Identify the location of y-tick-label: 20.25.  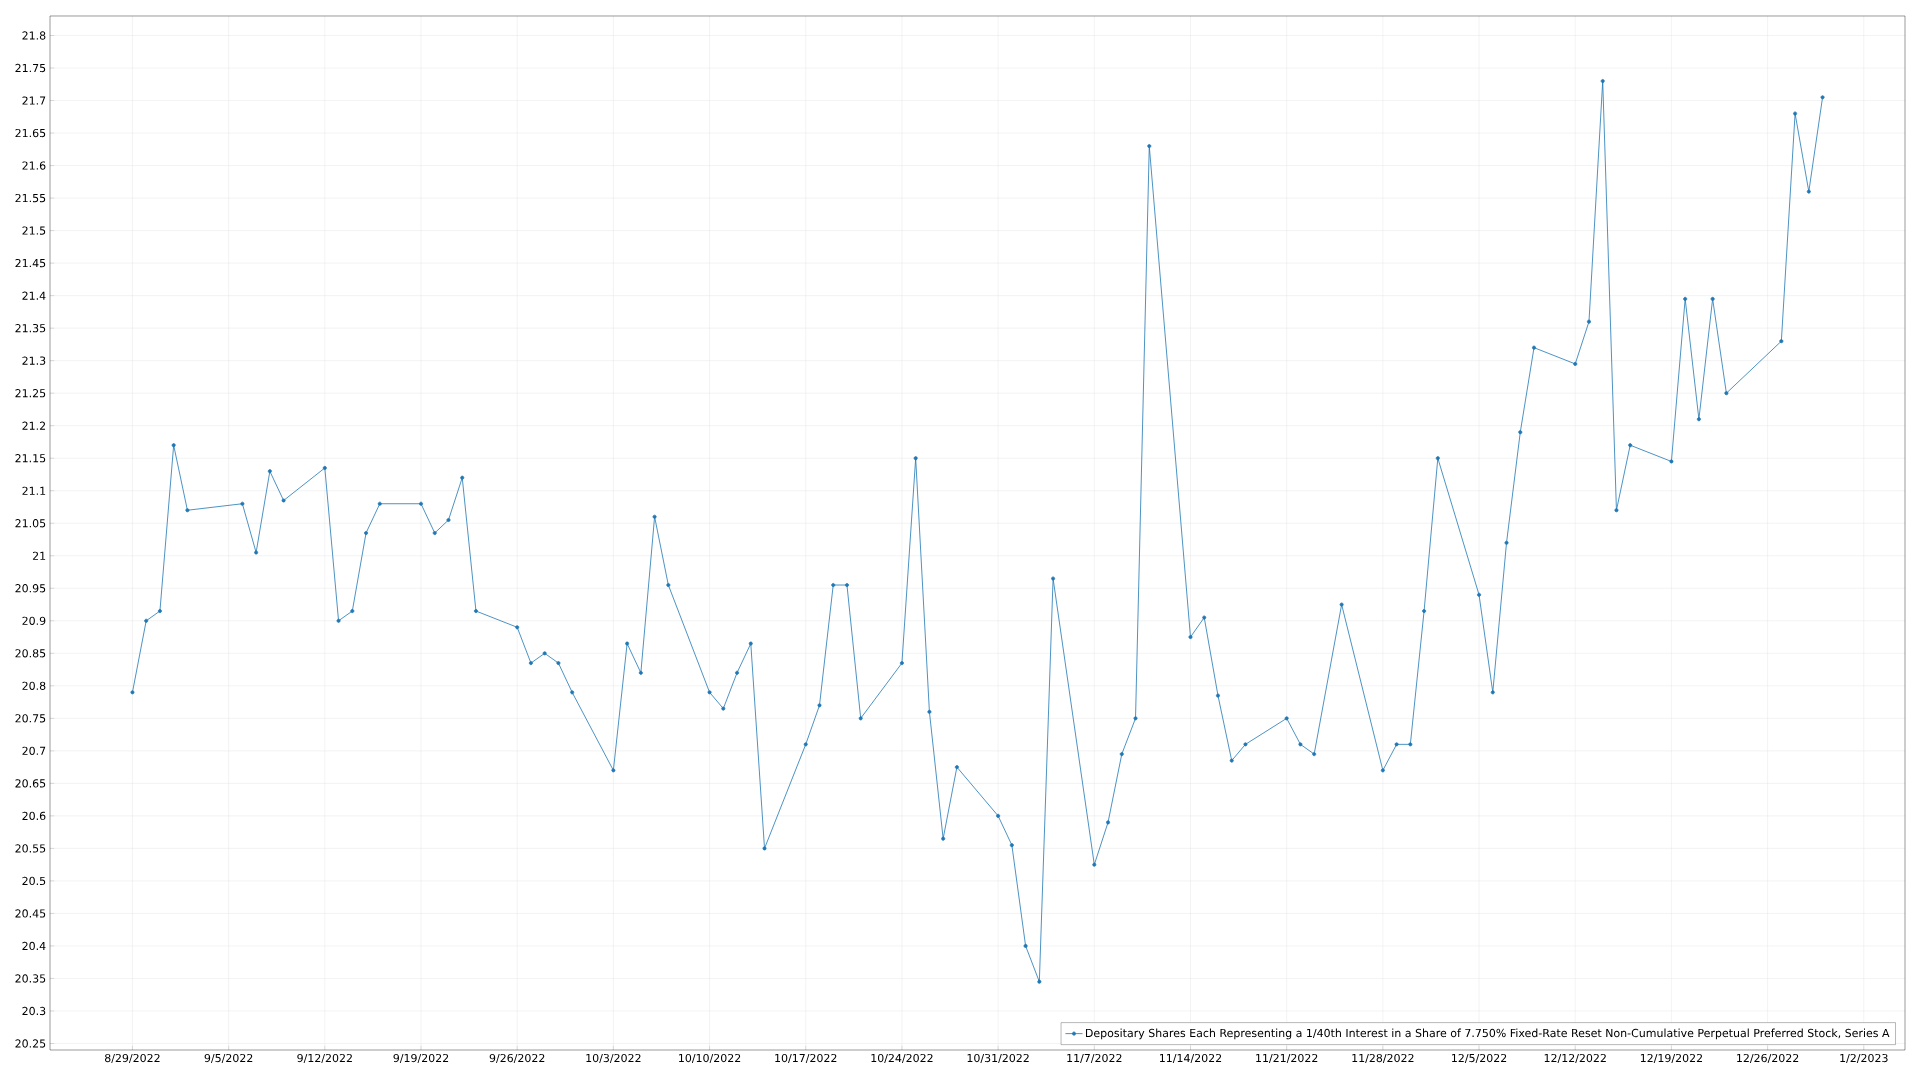
(30, 1043).